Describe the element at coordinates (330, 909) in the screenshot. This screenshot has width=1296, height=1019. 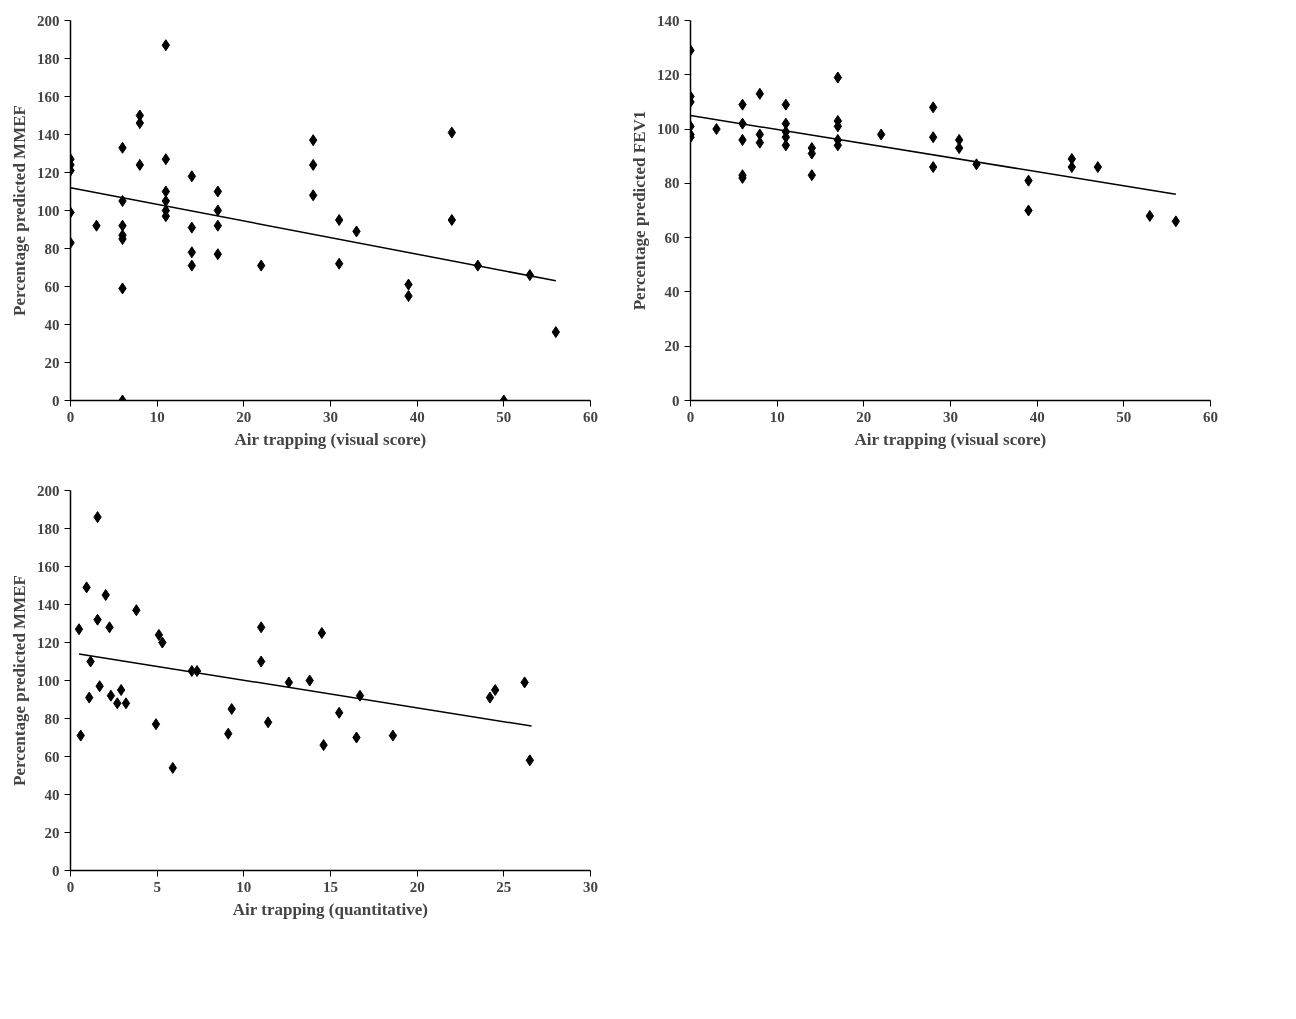
I see `x-axis-title: Air trapping (quantitative)` at that location.